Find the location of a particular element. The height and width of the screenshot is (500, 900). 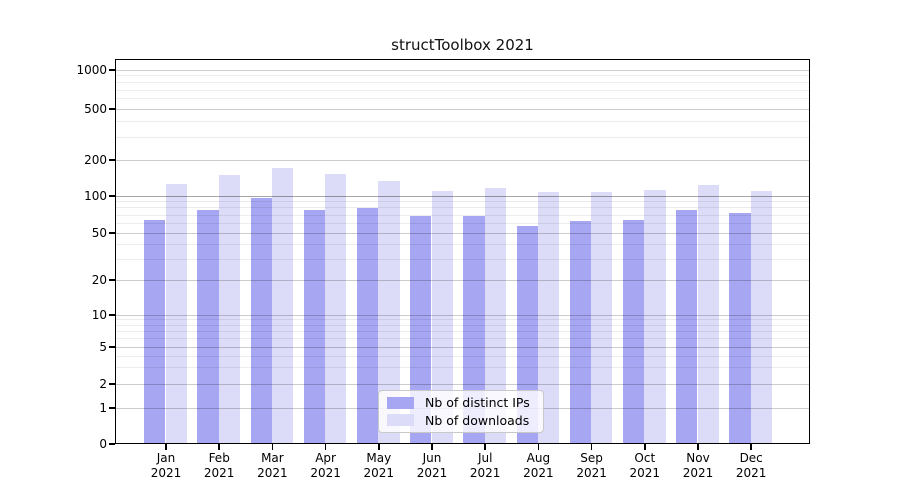

bar-downloads-jul is located at coordinates (495, 315).